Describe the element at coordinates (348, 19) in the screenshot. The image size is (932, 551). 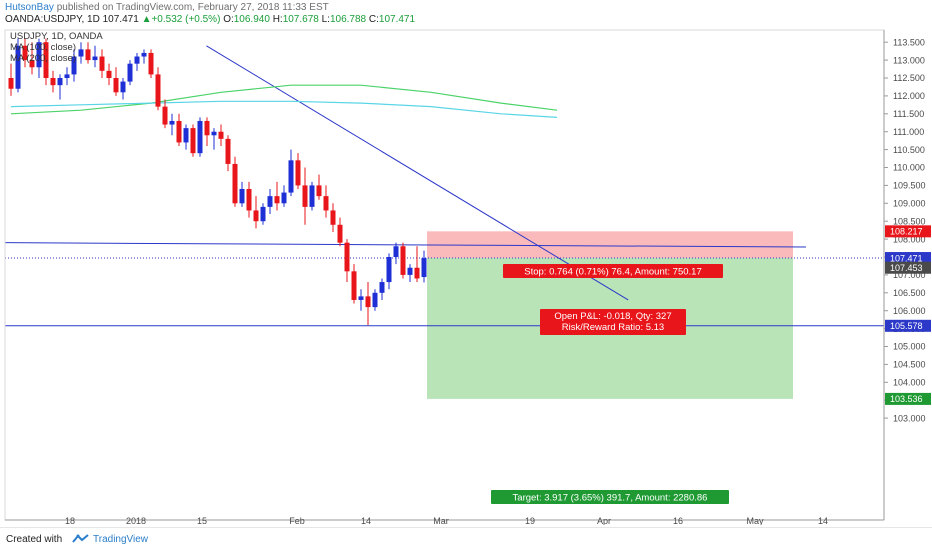
I see `low-value: 106.788` at that location.